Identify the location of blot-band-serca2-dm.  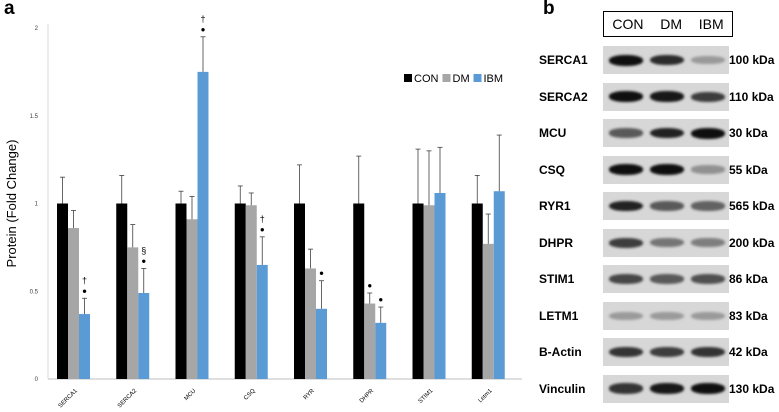
(667, 96).